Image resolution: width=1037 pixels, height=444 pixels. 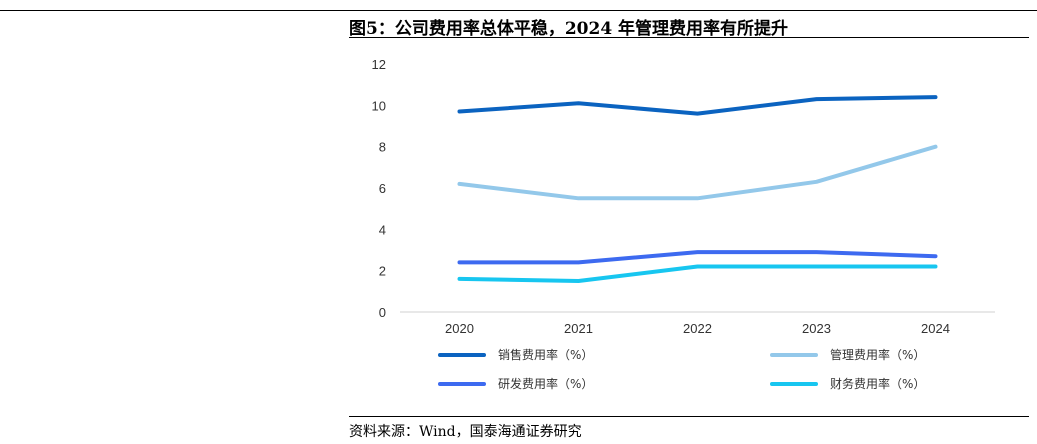 What do you see at coordinates (877, 383) in the screenshot?
I see `legend-label: 财务费用率（%）` at bounding box center [877, 383].